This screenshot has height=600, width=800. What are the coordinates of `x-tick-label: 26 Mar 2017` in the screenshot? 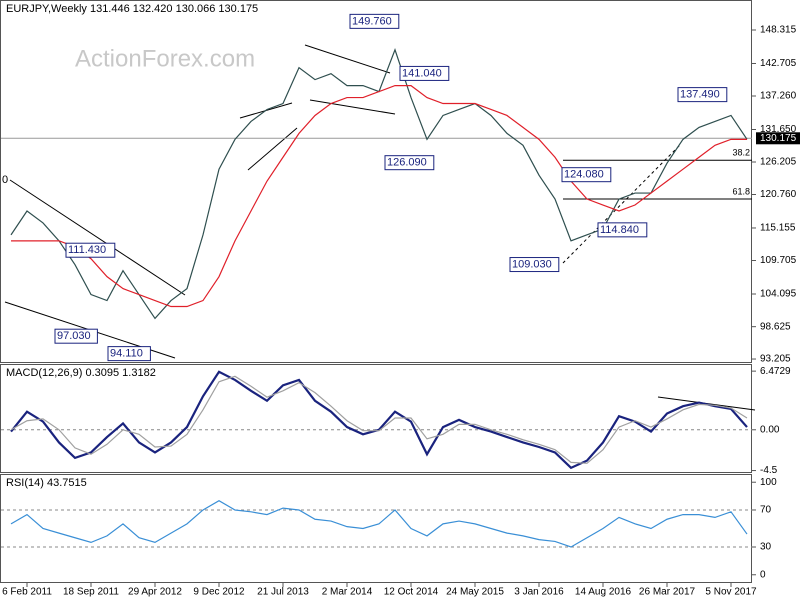 It's located at (667, 592).